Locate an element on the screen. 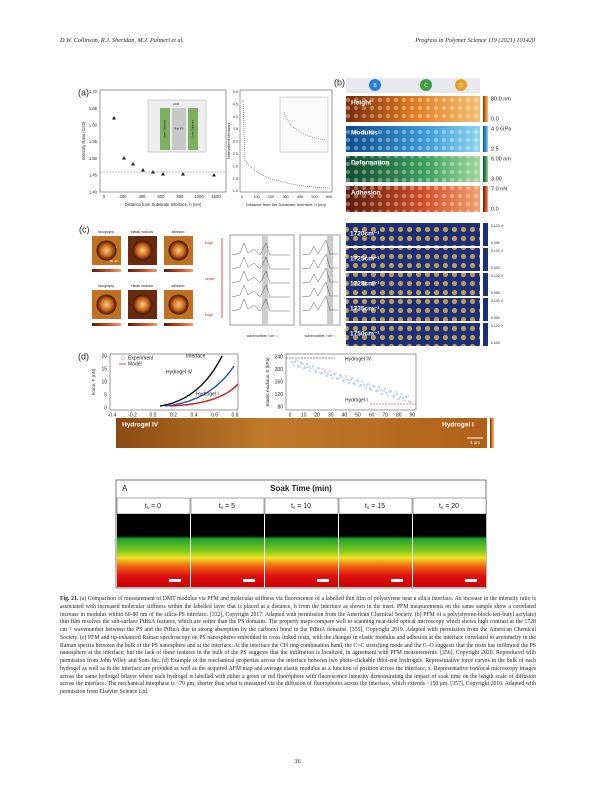 The height and width of the screenshot is (793, 595). y-tick-label: 1.40 is located at coordinates (93, 191).